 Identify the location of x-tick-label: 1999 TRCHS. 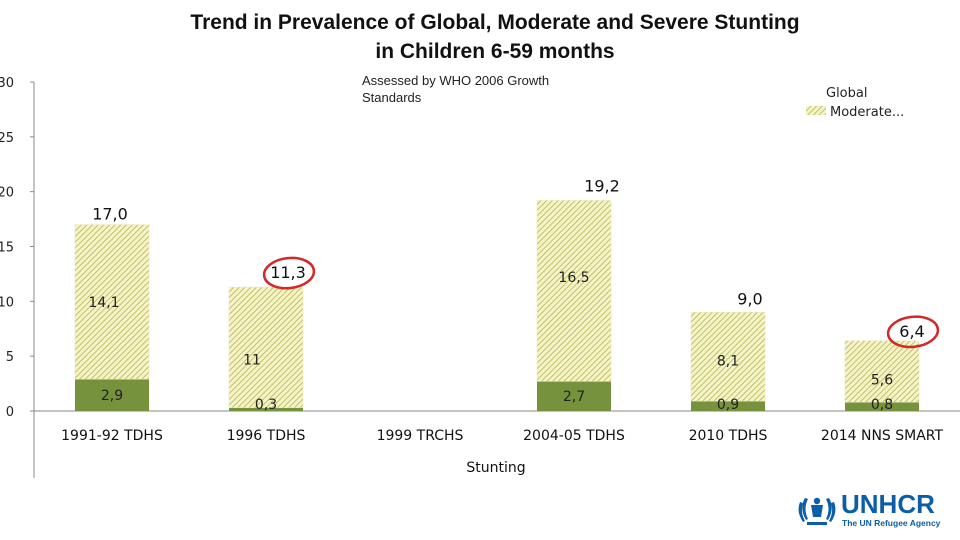
(420, 436).